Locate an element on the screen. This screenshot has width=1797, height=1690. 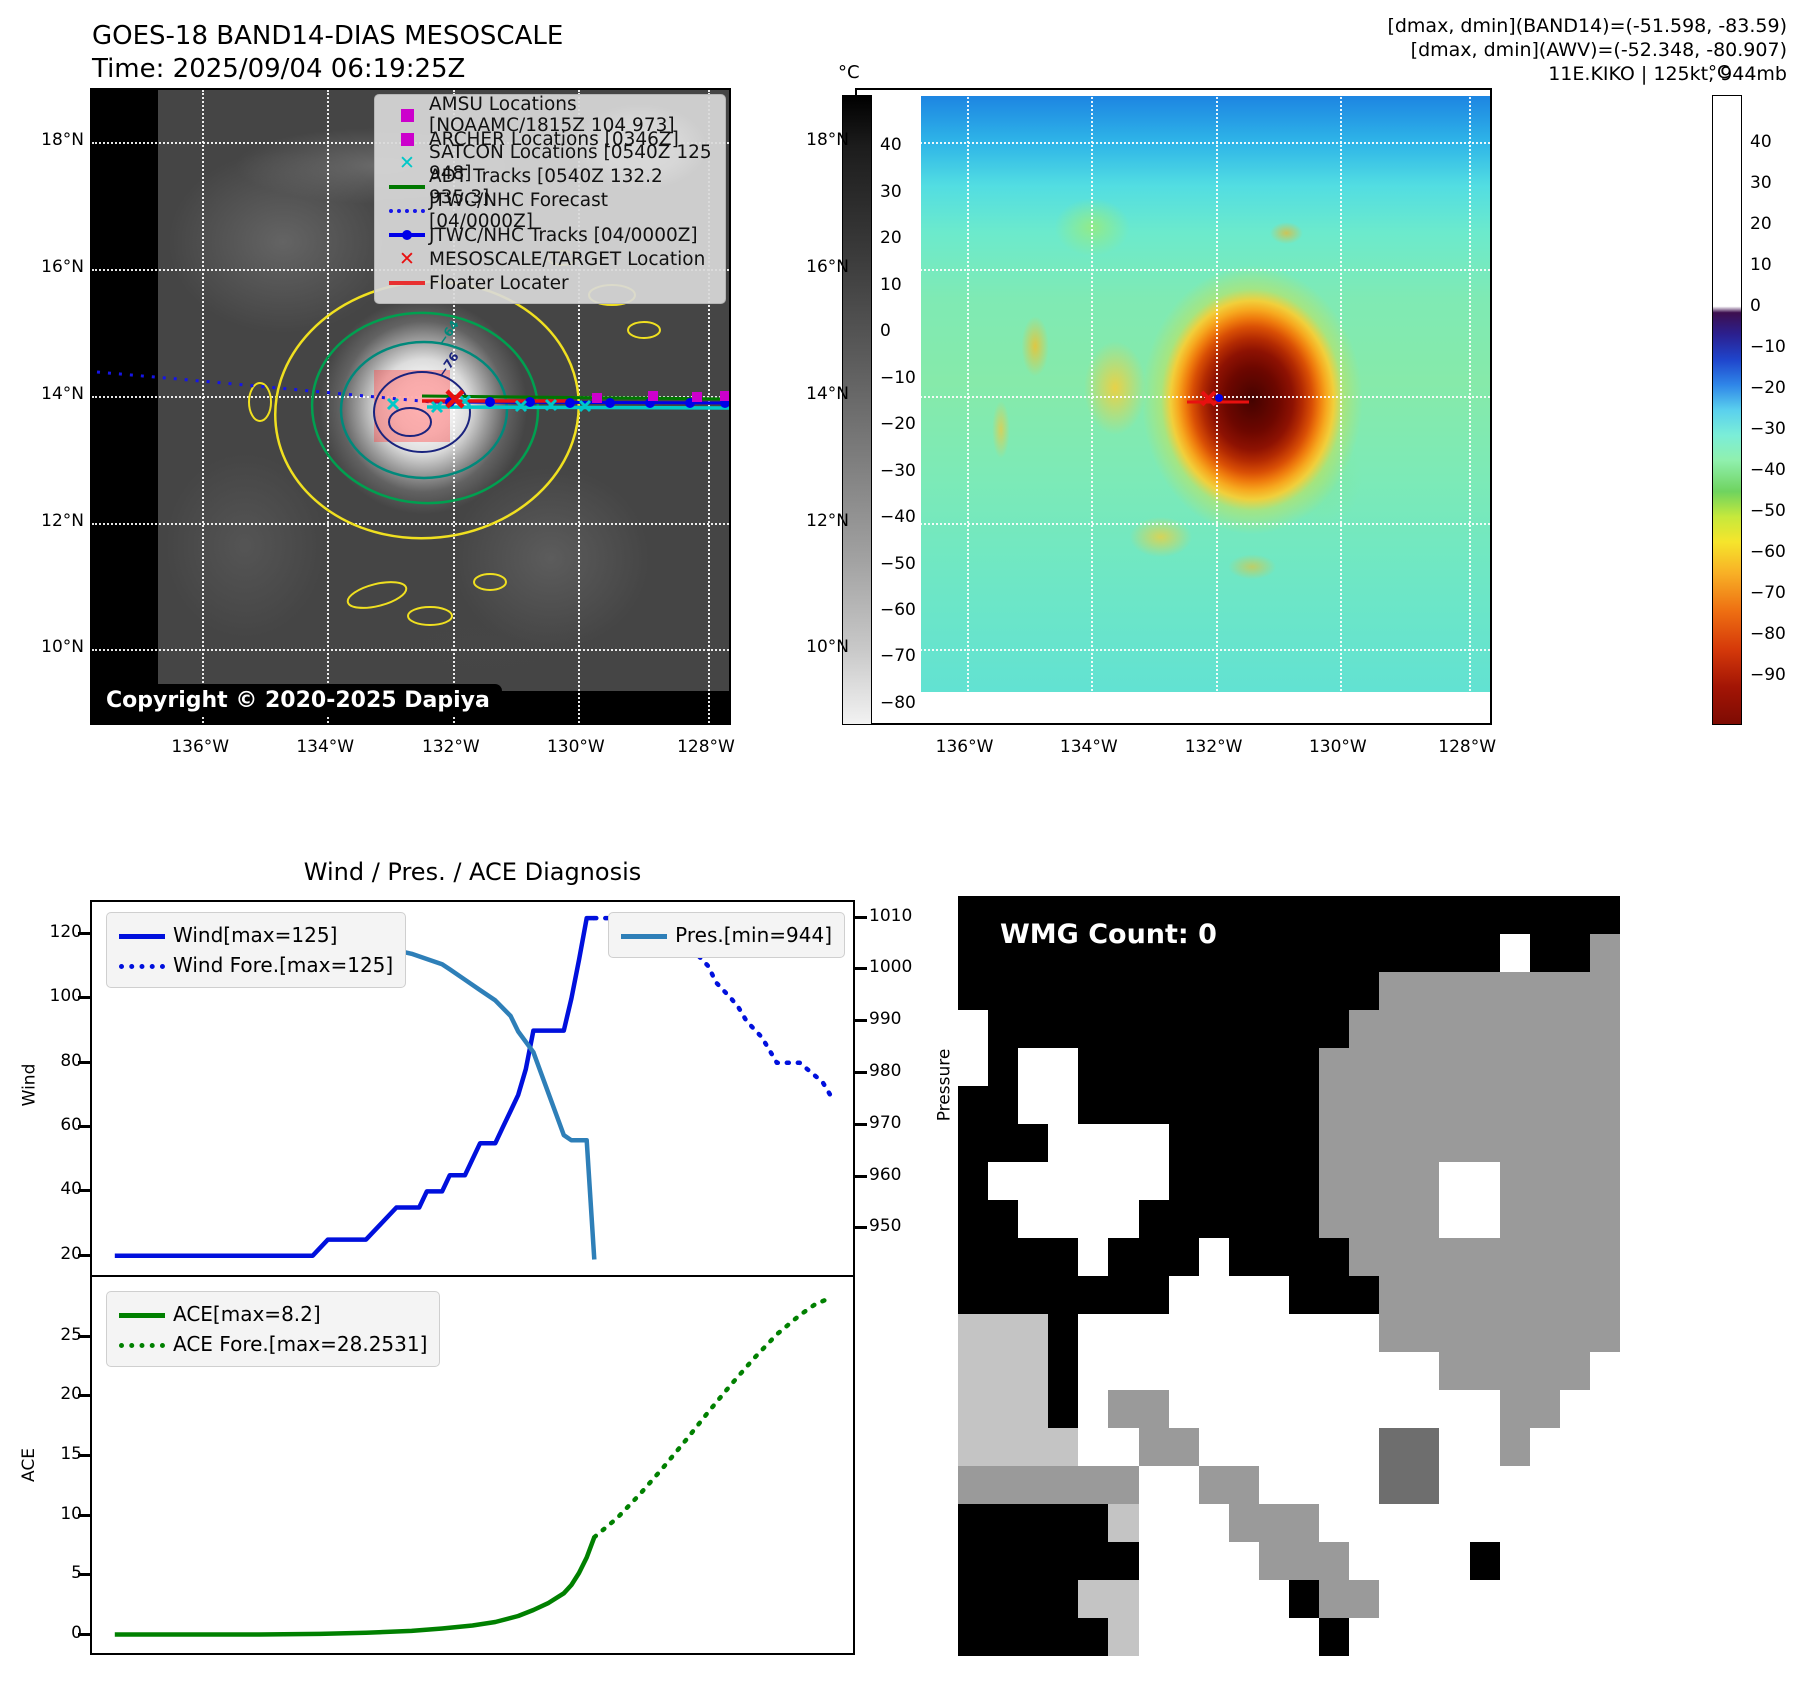
jtwc-forecast-line is located at coordinates (264, 387).